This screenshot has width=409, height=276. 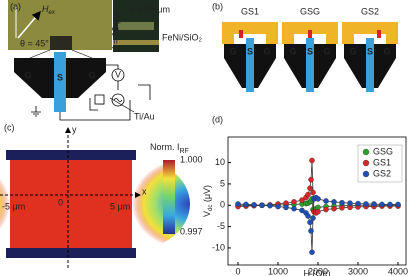 What do you see at coordinates (15, 6) in the screenshot?
I see `label: (a)` at bounding box center [15, 6].